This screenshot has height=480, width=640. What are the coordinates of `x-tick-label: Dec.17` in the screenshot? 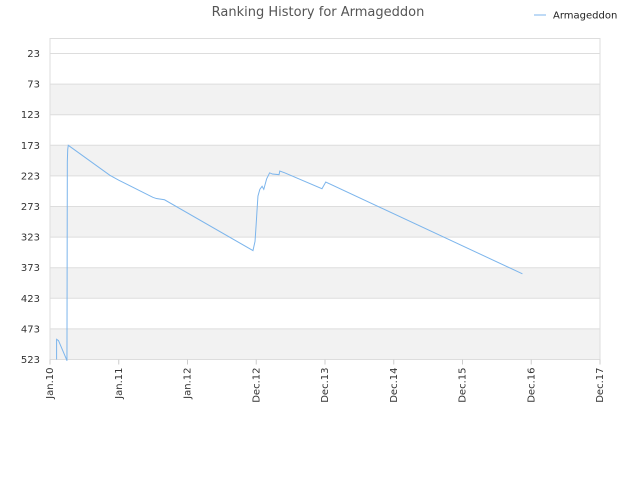 It's located at (600, 385).